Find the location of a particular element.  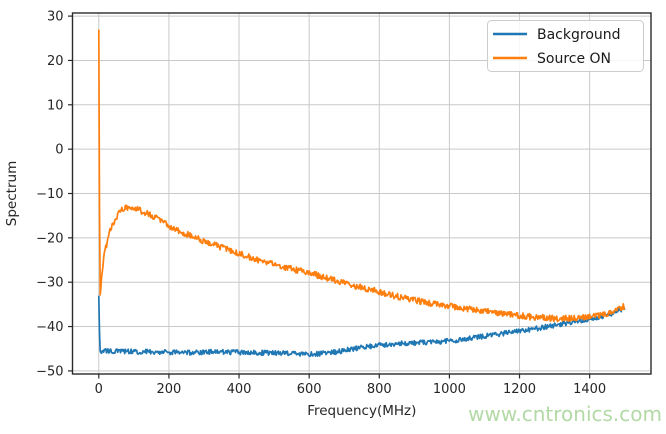

x-tick-label: 800 is located at coordinates (379, 389).